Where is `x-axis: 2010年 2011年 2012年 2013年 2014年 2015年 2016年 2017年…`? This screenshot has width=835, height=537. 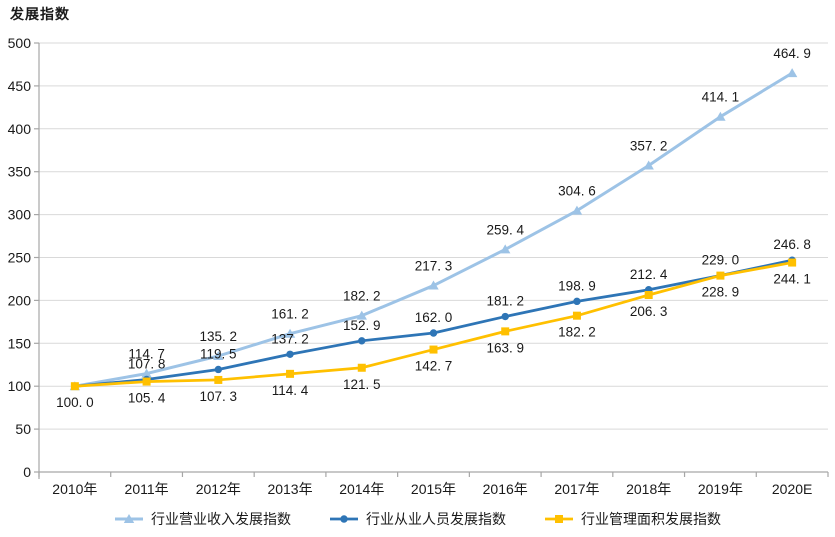 x-axis: 2010年 2011年 2012年 2013年 2014年 2015年 2016年 2017年… is located at coordinates (433, 484).